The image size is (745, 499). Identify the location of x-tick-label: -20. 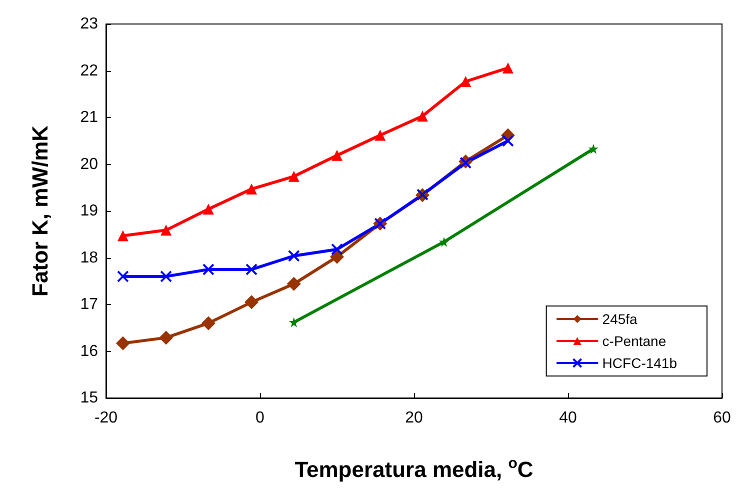
(106, 418).